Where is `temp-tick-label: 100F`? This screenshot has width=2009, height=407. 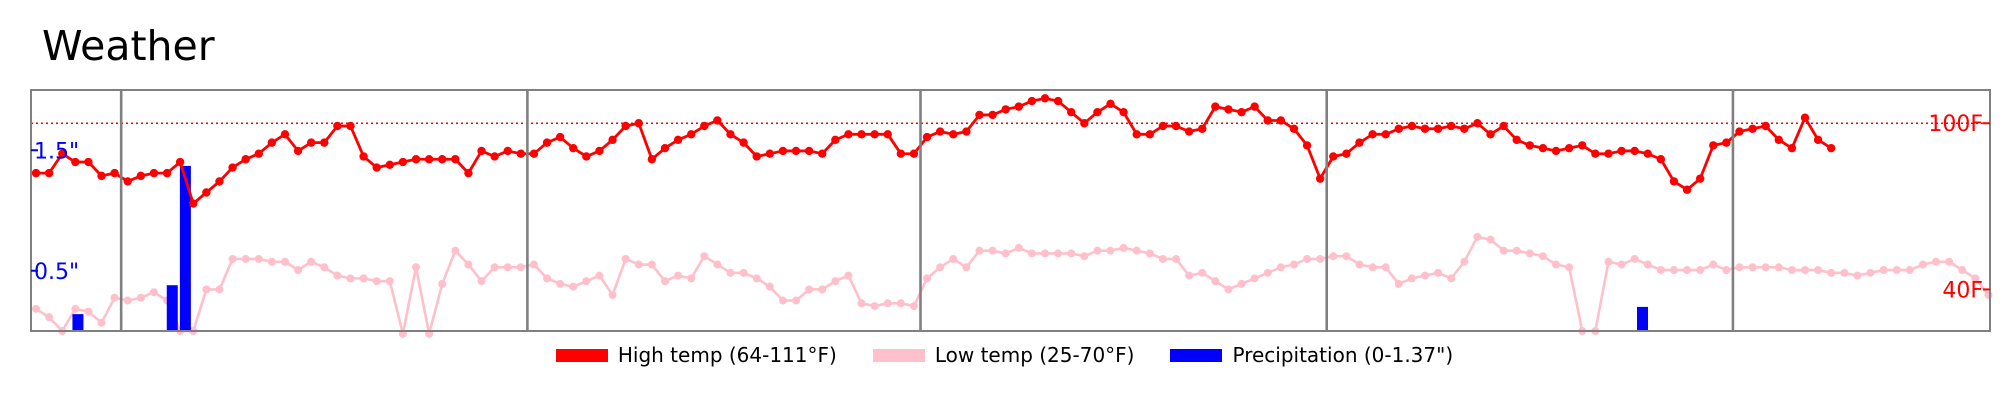 temp-tick-label: 100F is located at coordinates (1955, 124).